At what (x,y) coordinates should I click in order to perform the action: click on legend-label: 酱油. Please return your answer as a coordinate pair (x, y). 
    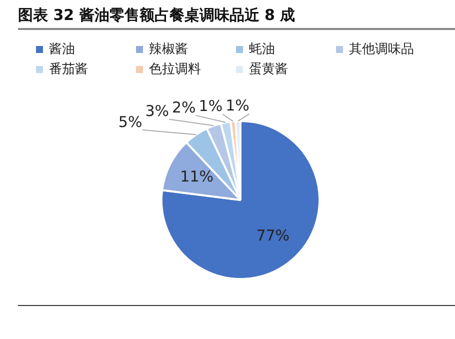
    Looking at the image, I should click on (62, 49).